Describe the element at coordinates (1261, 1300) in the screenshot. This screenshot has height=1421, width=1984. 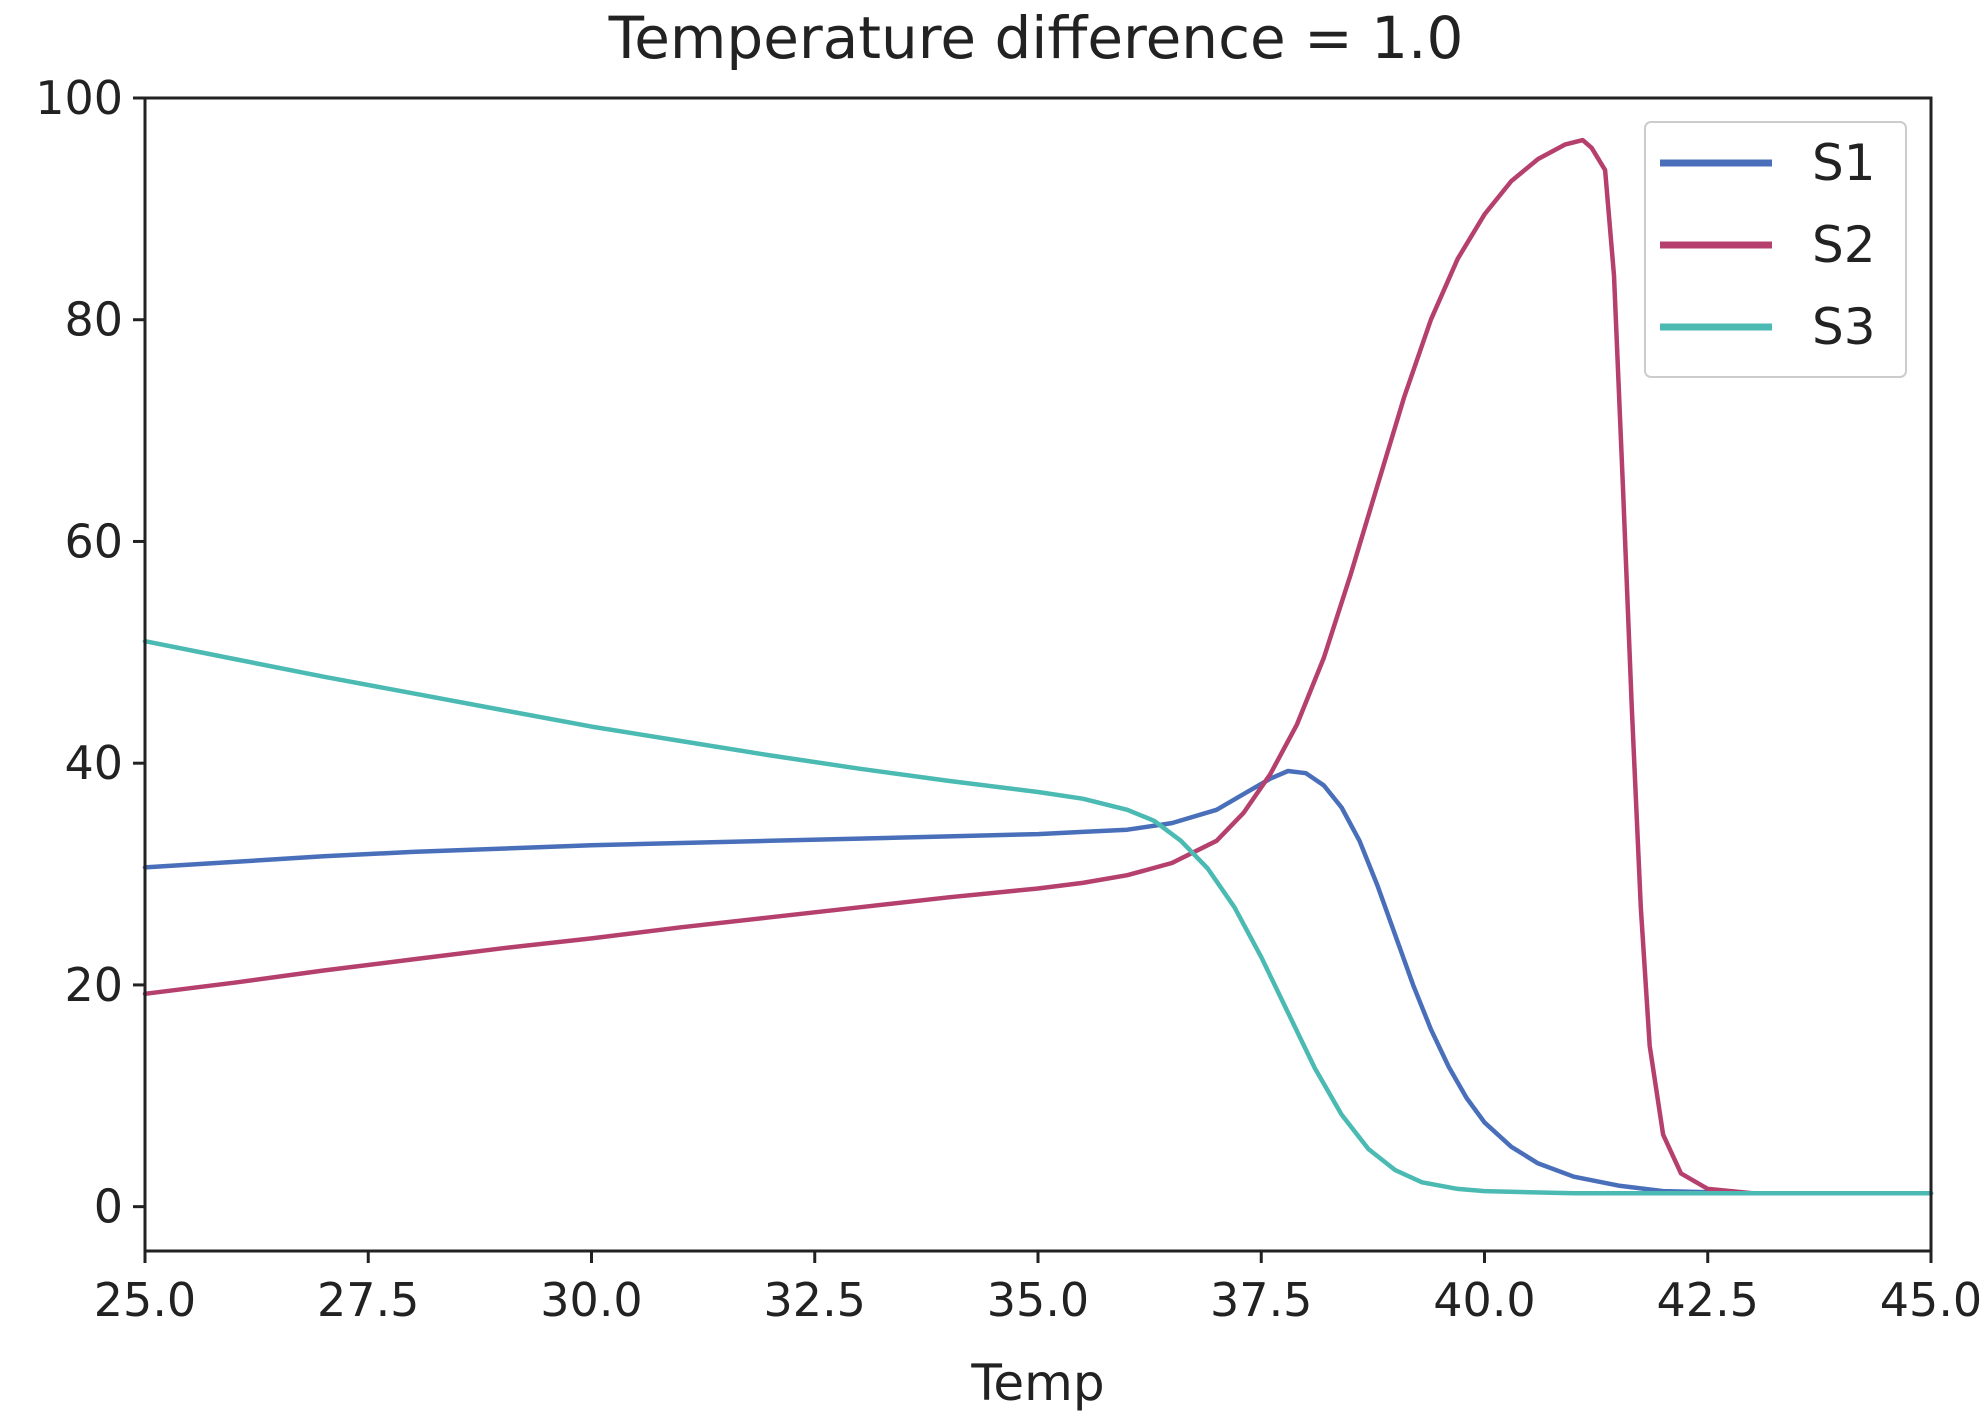
I see `x-tick-label: 37.5` at that location.